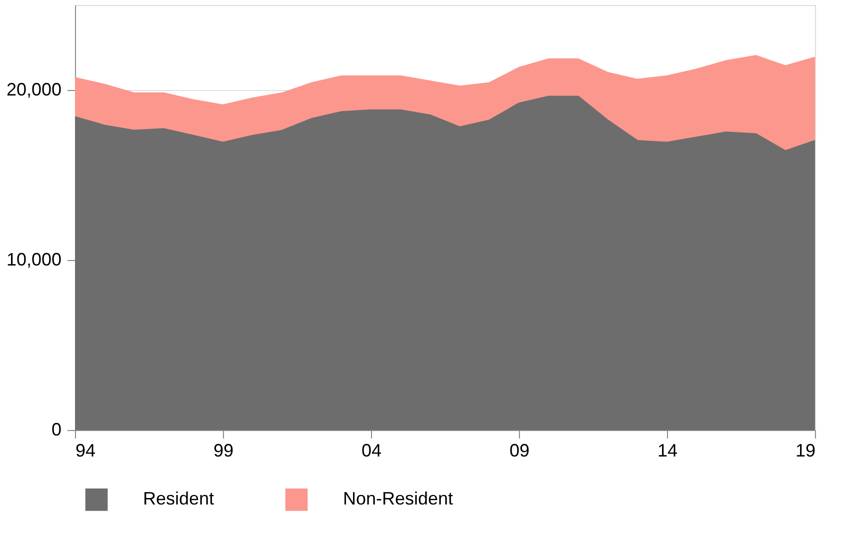 The width and height of the screenshot is (859, 541). I want to click on x-tick-label: 14, so click(667, 450).